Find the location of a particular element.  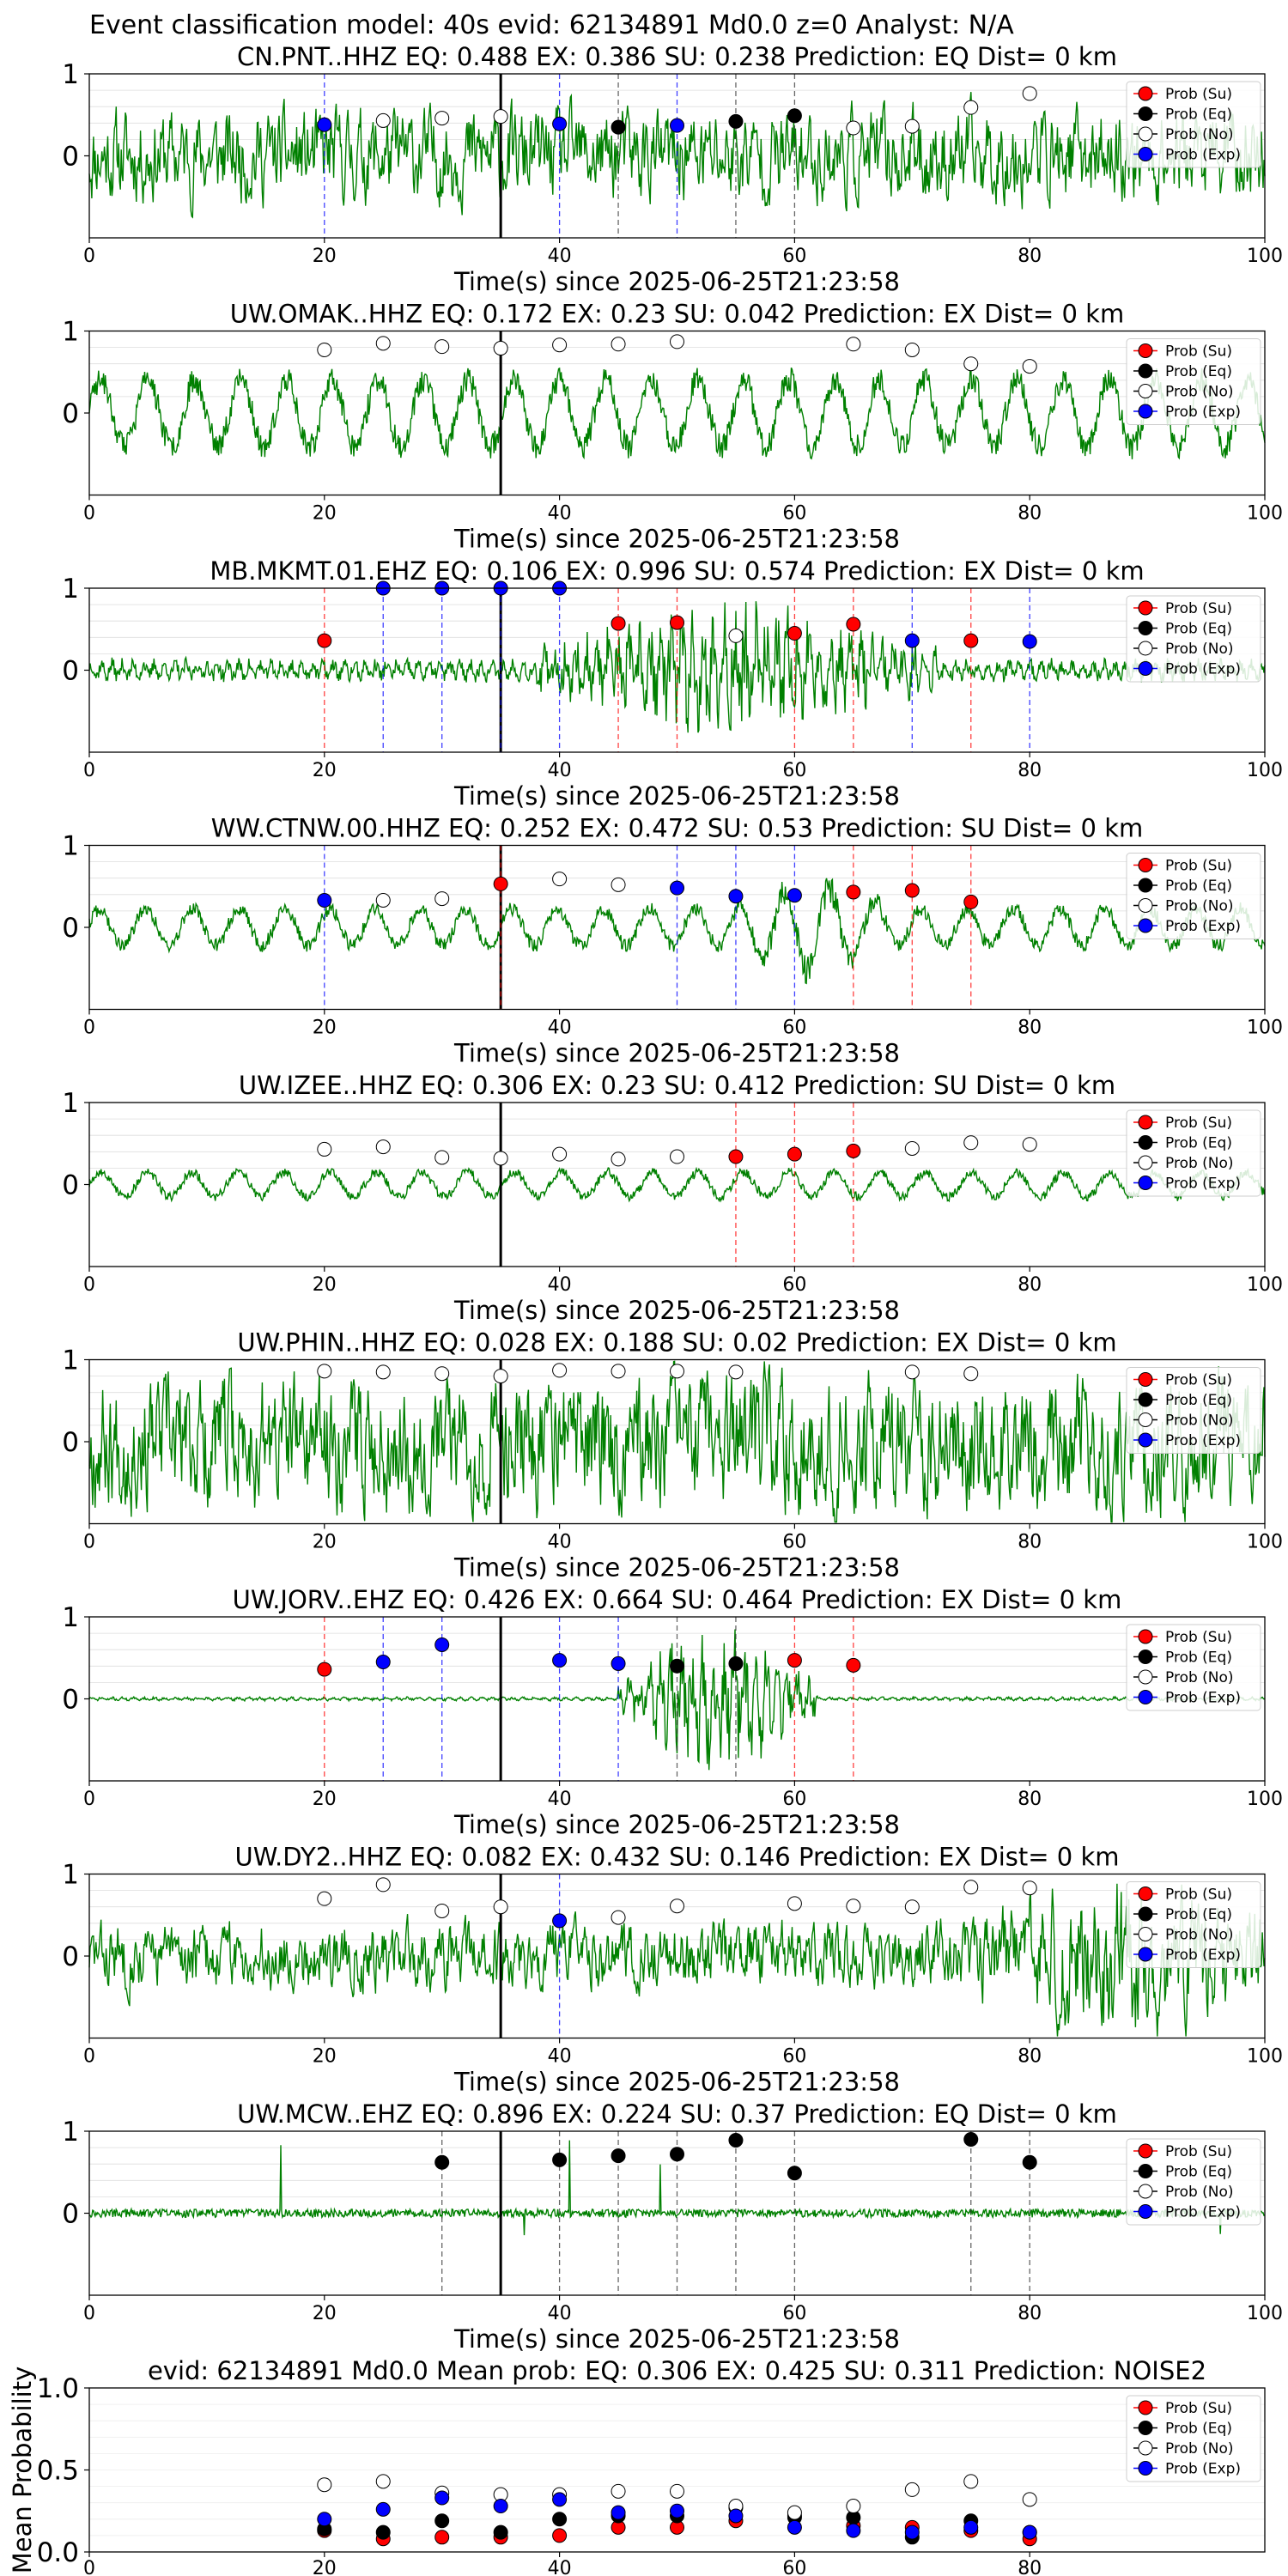

y-tick-label: 0 is located at coordinates (70, 1185).